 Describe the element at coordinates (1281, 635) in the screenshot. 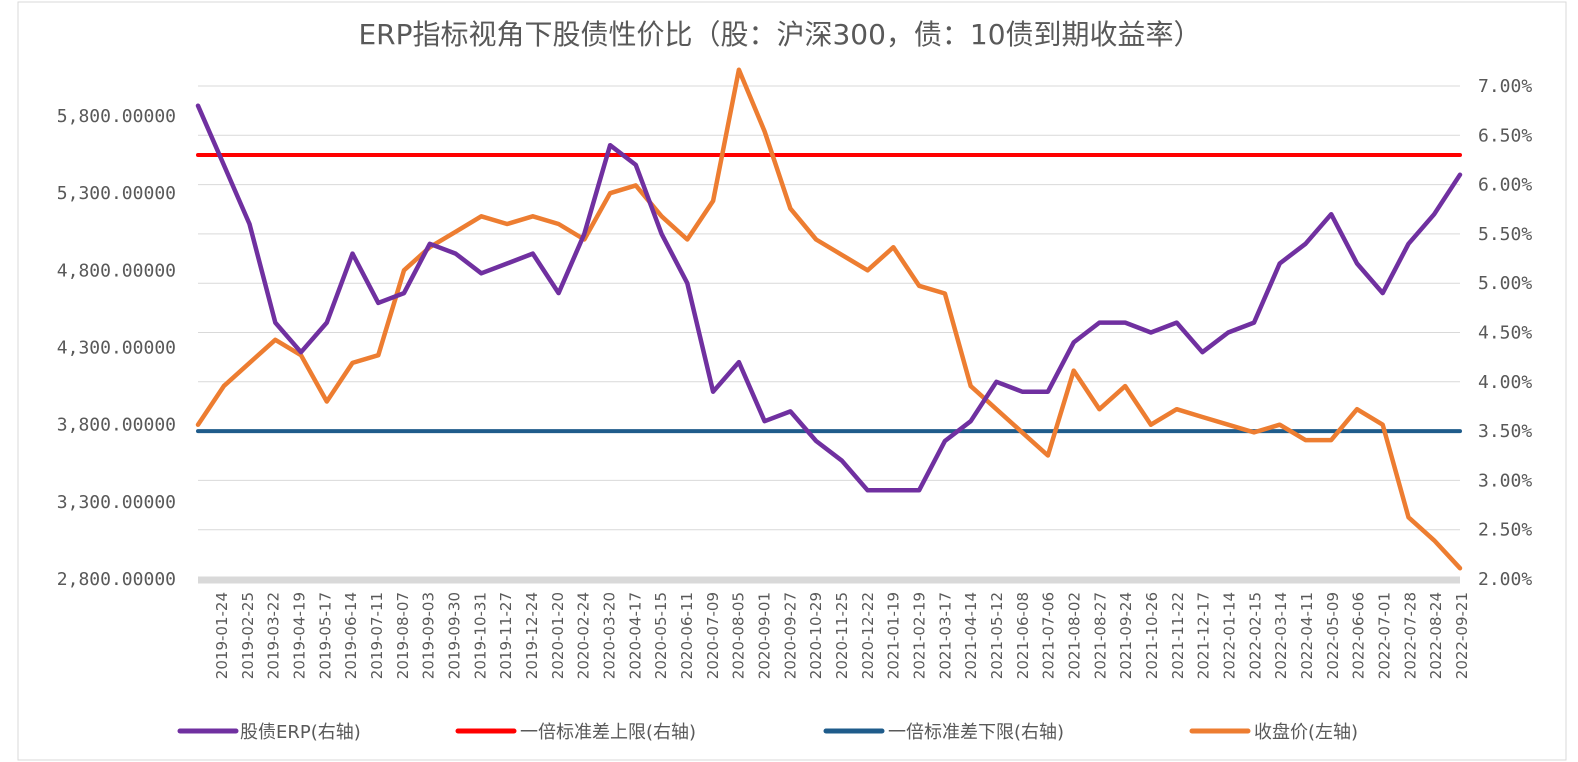

I see `x-tick-label: 2022-03-14` at that location.